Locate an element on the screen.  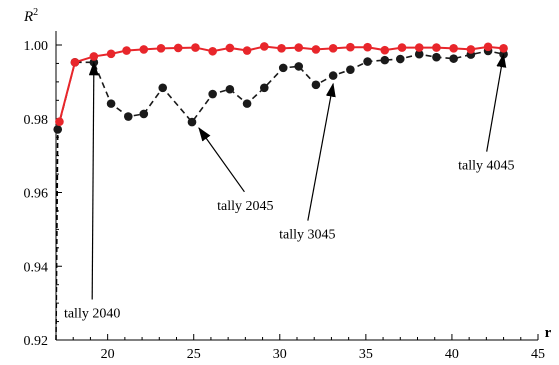
x-tick-label: 20 is located at coordinates (108, 354).